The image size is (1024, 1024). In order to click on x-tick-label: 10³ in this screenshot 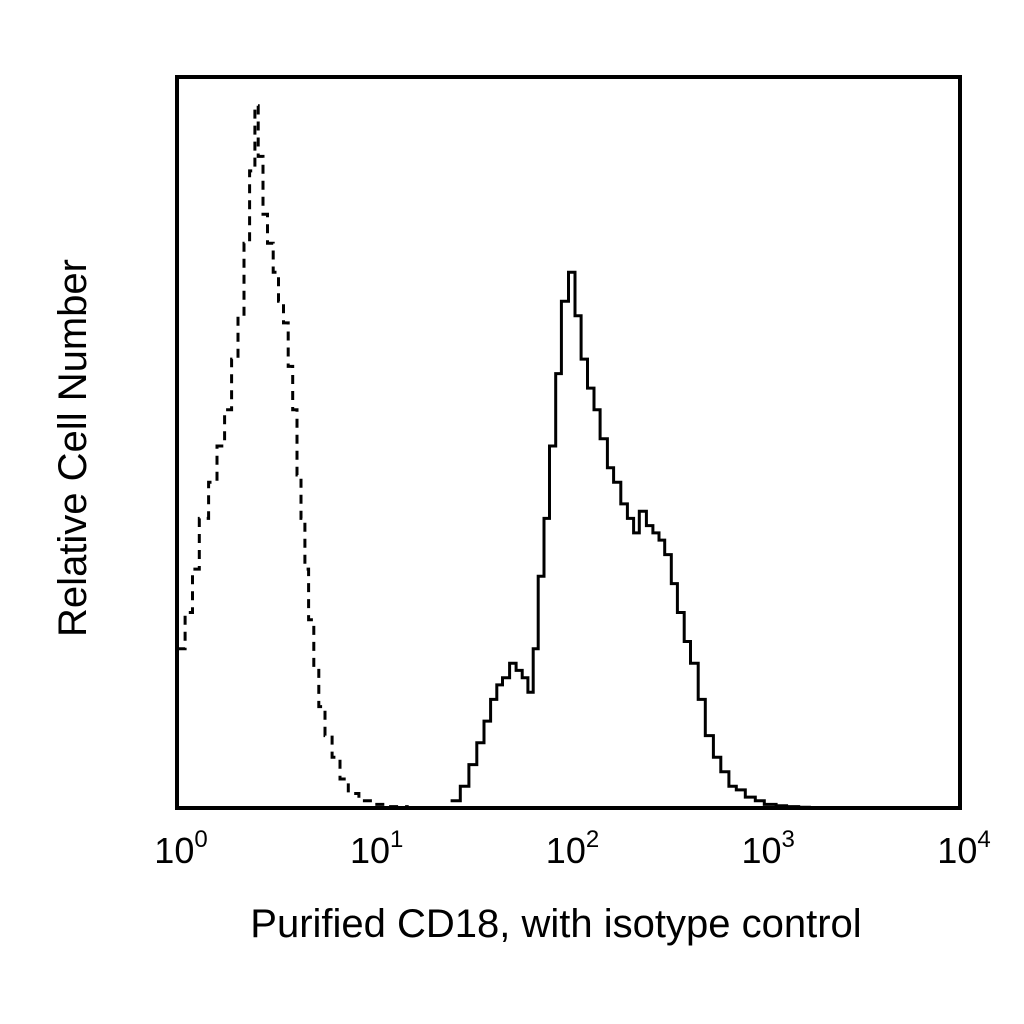, I will do `click(768, 848)`.